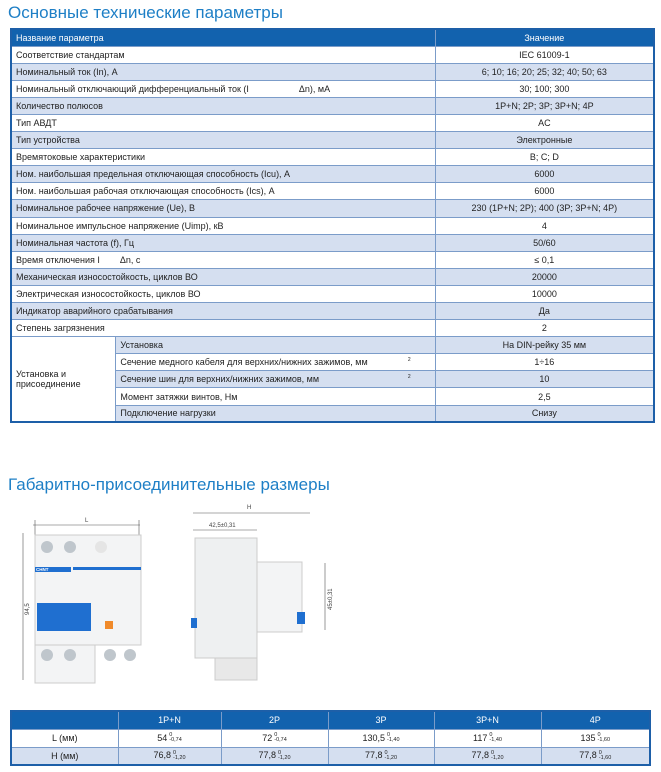 Image resolution: width=661 pixels, height=772 pixels. What do you see at coordinates (544, 413) in the screenshot?
I see `param-value: Снизу` at bounding box center [544, 413].